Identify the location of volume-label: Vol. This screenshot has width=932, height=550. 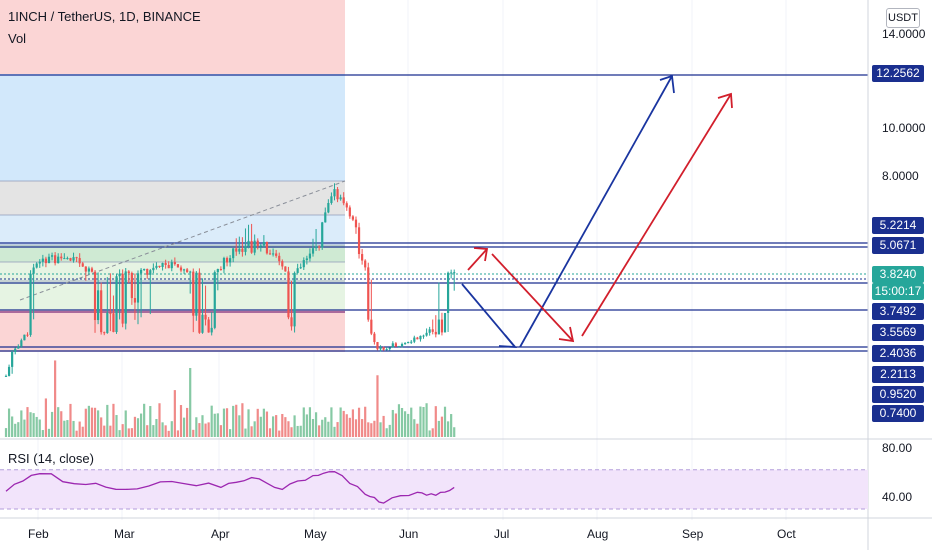
(17, 38).